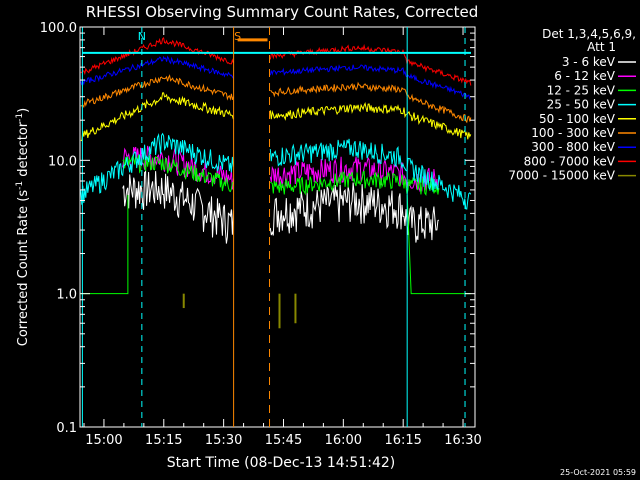 The image size is (640, 480). What do you see at coordinates (283, 440) in the screenshot?
I see `x-tick-label-3: 15:45` at bounding box center [283, 440].